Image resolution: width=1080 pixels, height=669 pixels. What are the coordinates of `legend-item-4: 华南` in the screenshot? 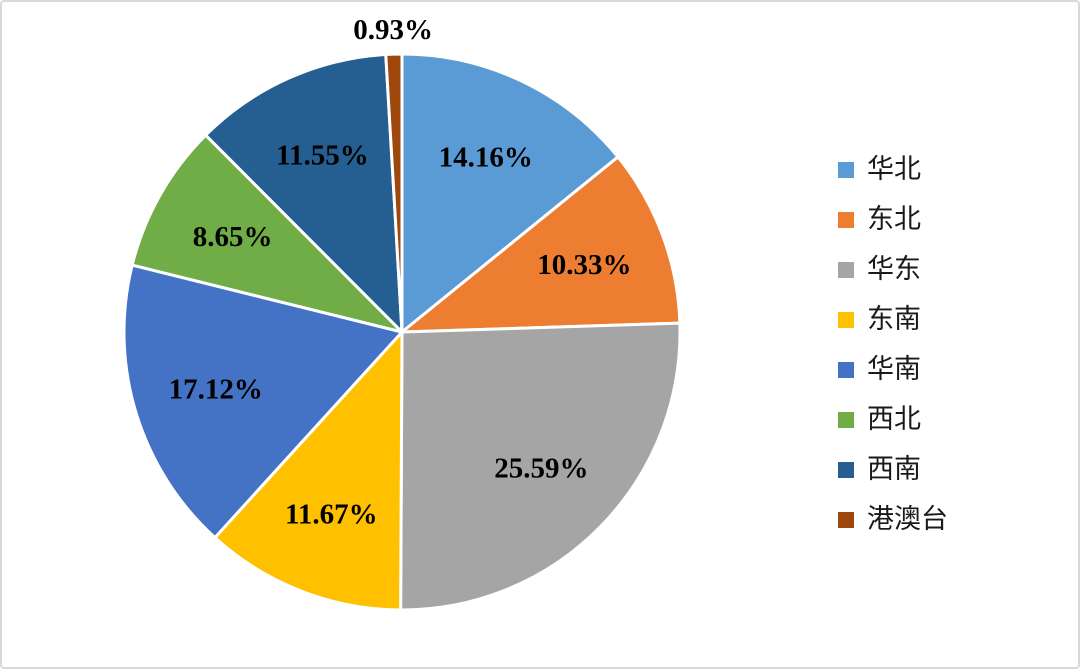 It's located at (893, 369).